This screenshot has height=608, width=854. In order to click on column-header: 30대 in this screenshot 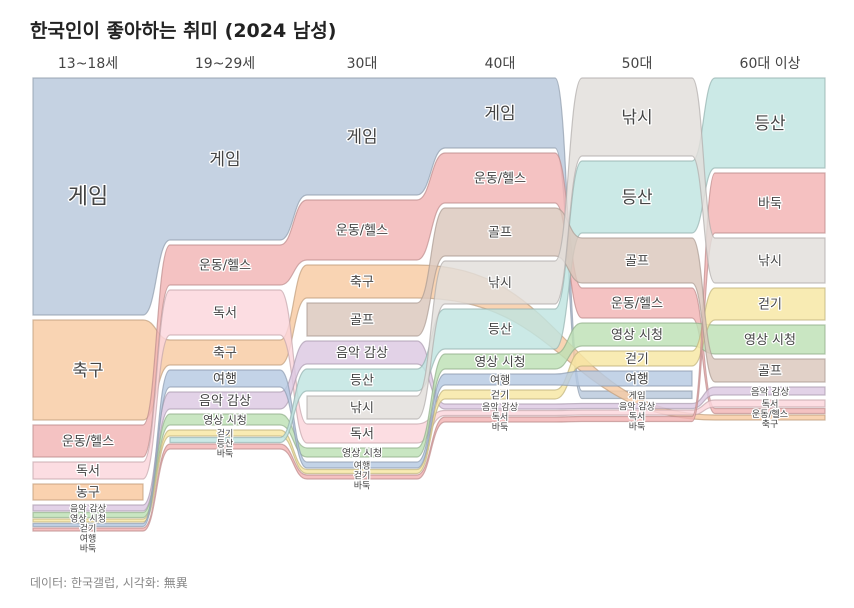, I will do `click(362, 64)`.